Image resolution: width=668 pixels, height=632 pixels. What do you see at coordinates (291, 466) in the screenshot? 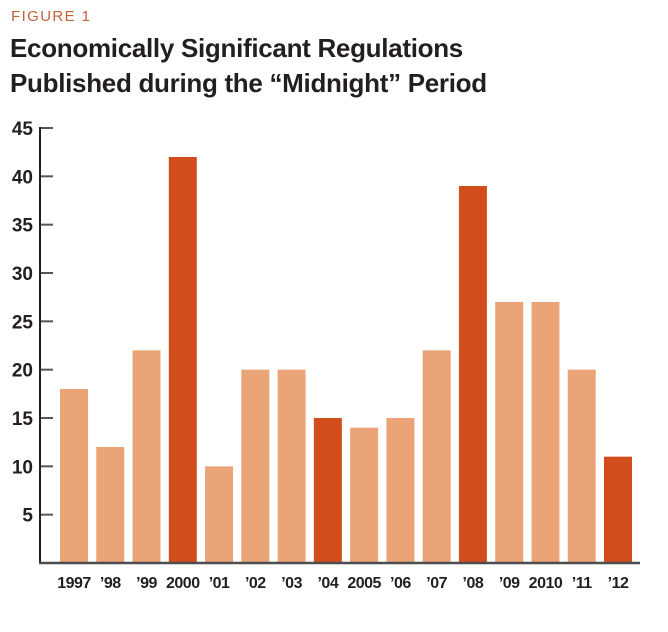
I see `bar-’03` at bounding box center [291, 466].